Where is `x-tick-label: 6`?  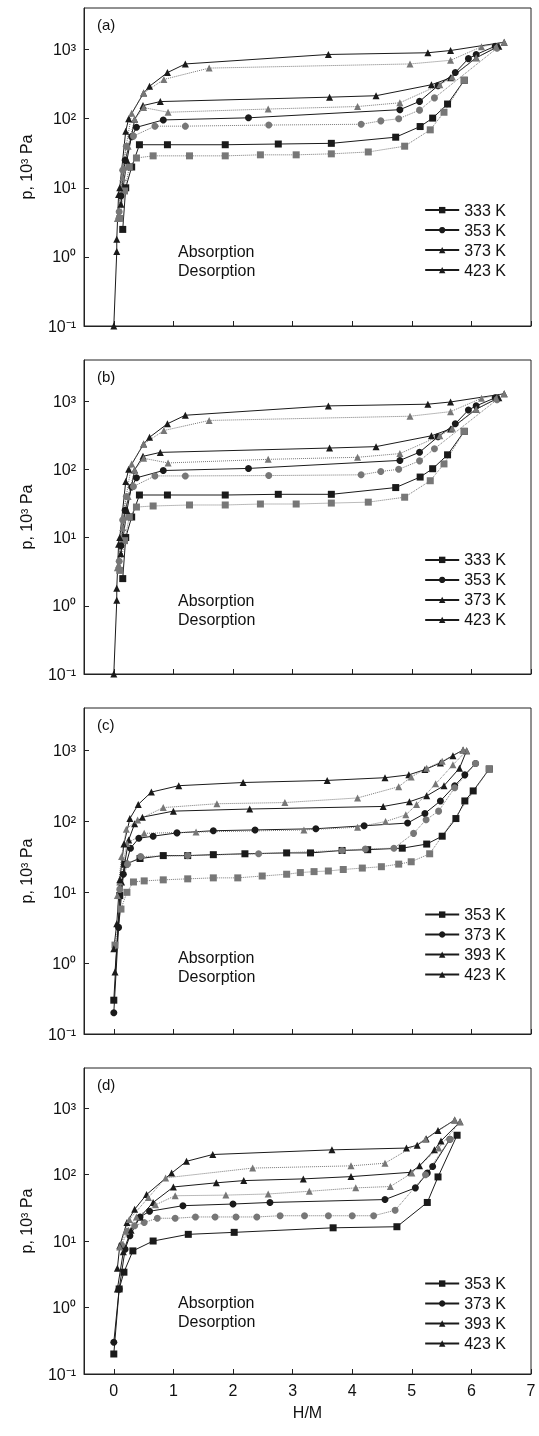
x-tick-label: 6 is located at coordinates (471, 1390).